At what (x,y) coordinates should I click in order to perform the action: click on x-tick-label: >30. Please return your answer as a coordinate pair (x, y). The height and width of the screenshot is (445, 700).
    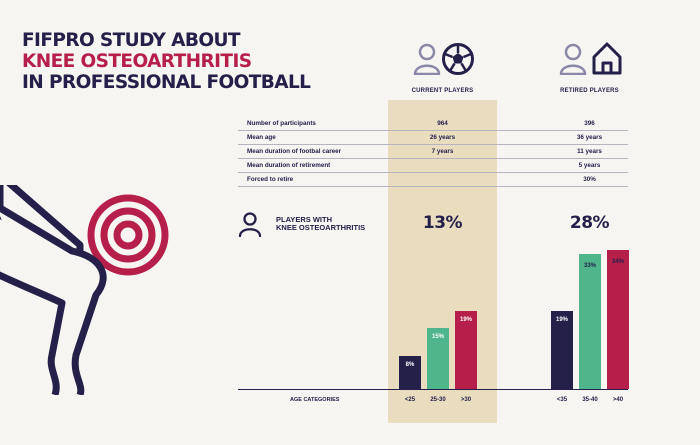
    Looking at the image, I should click on (466, 400).